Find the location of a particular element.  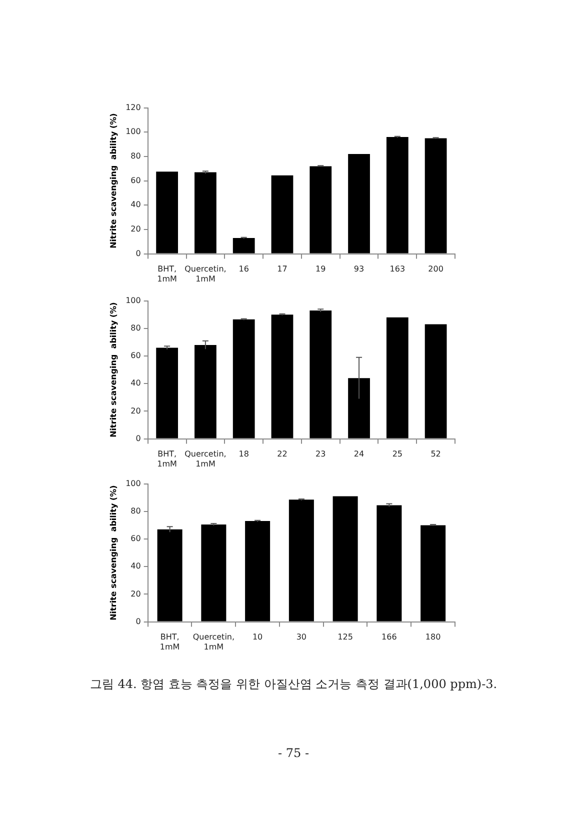

x-tick-label: 163 is located at coordinates (398, 269).